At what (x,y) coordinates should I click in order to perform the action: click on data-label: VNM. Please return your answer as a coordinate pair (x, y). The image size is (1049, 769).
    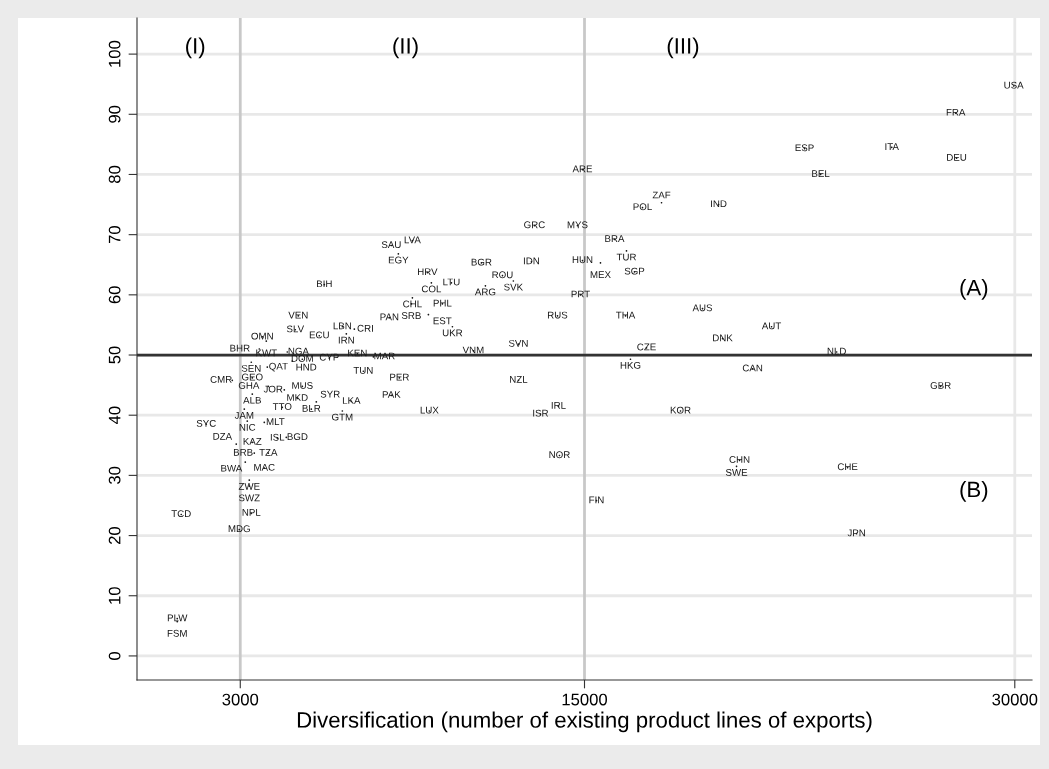
    Looking at the image, I should click on (473, 350).